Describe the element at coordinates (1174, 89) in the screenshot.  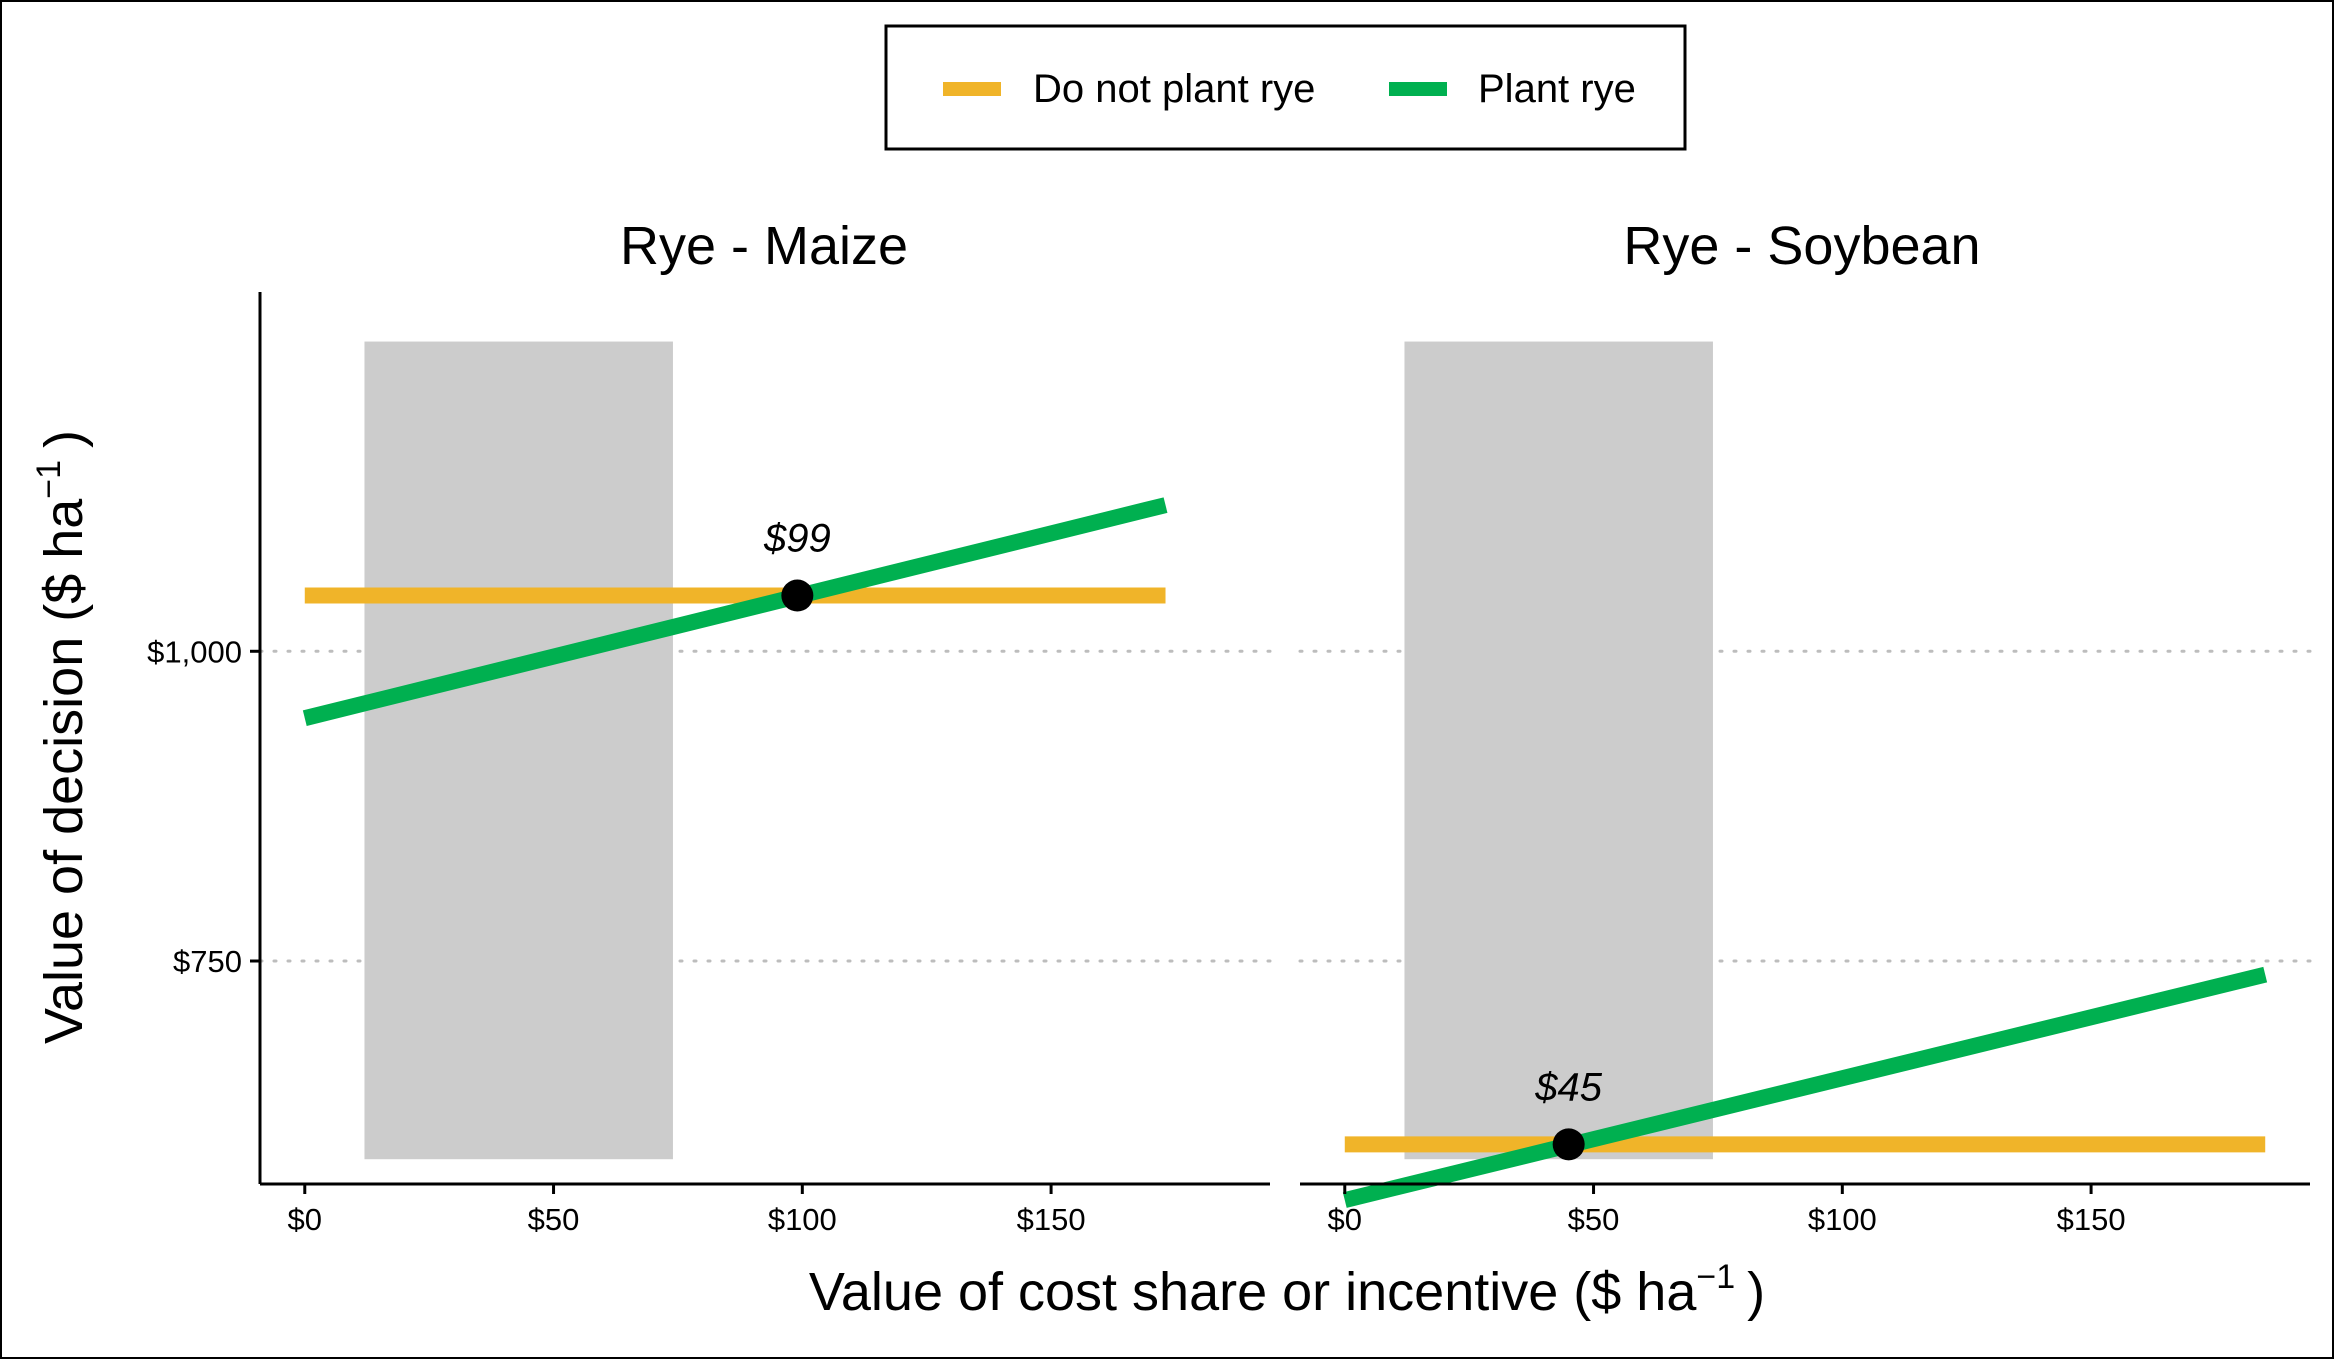
I see `legend-label-do-not-plant: Do not plant rye` at that location.